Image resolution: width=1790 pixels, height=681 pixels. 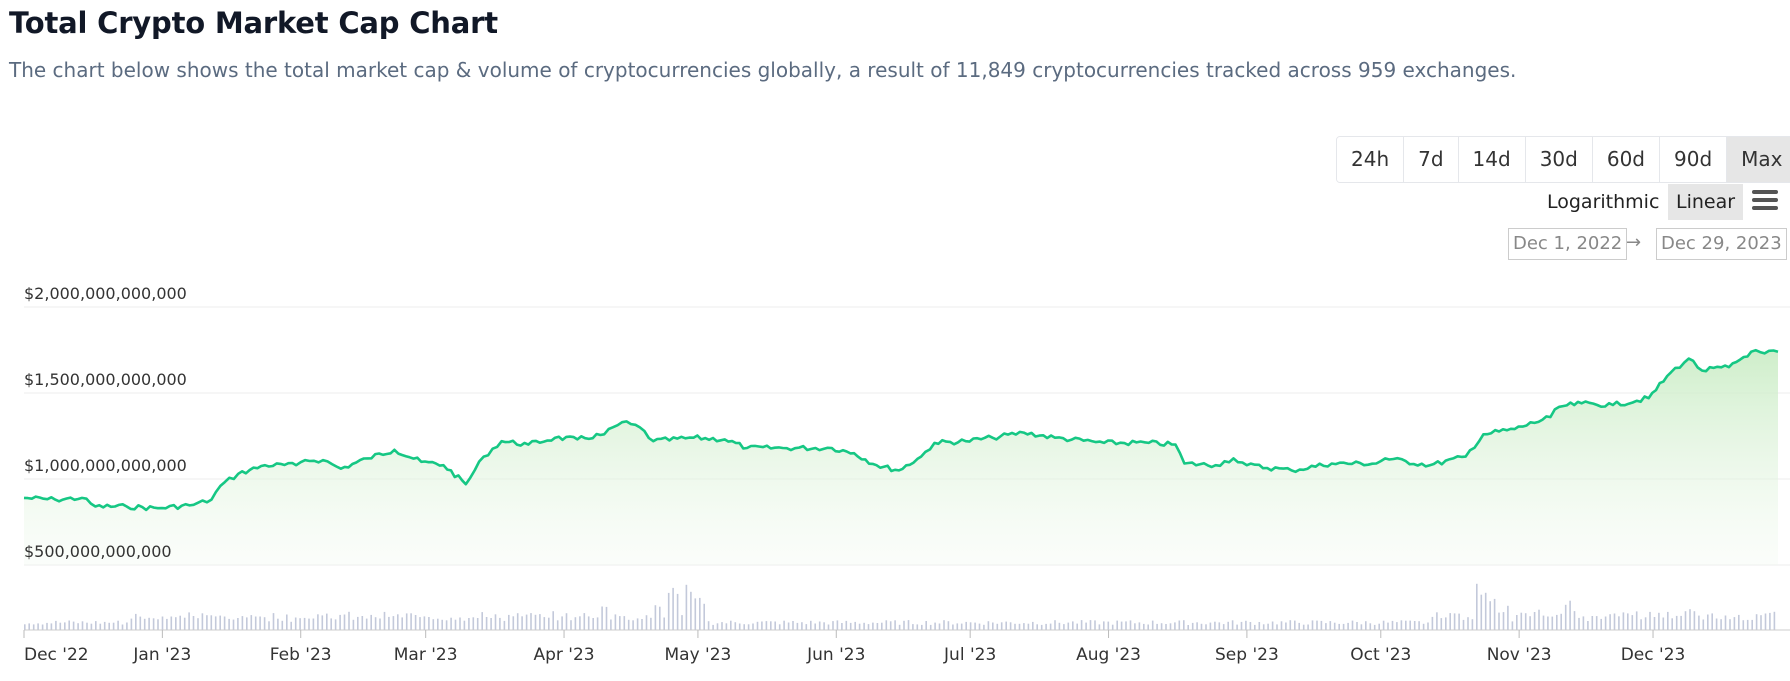 I want to click on range-24h-button: 24h, so click(x=1371, y=159).